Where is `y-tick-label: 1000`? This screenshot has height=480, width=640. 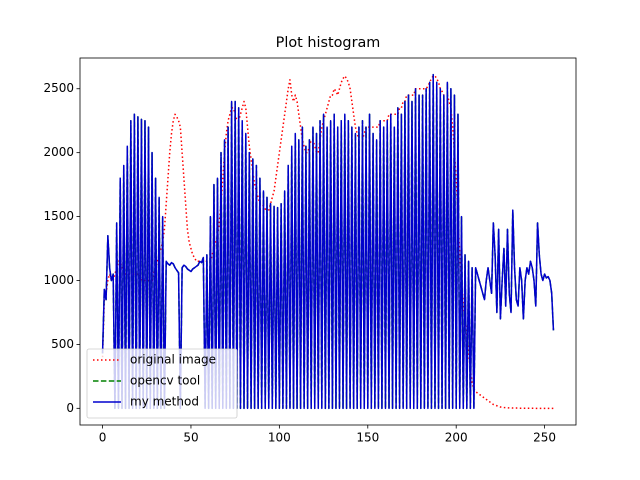 y-tick-label: 1000 is located at coordinates (58, 280).